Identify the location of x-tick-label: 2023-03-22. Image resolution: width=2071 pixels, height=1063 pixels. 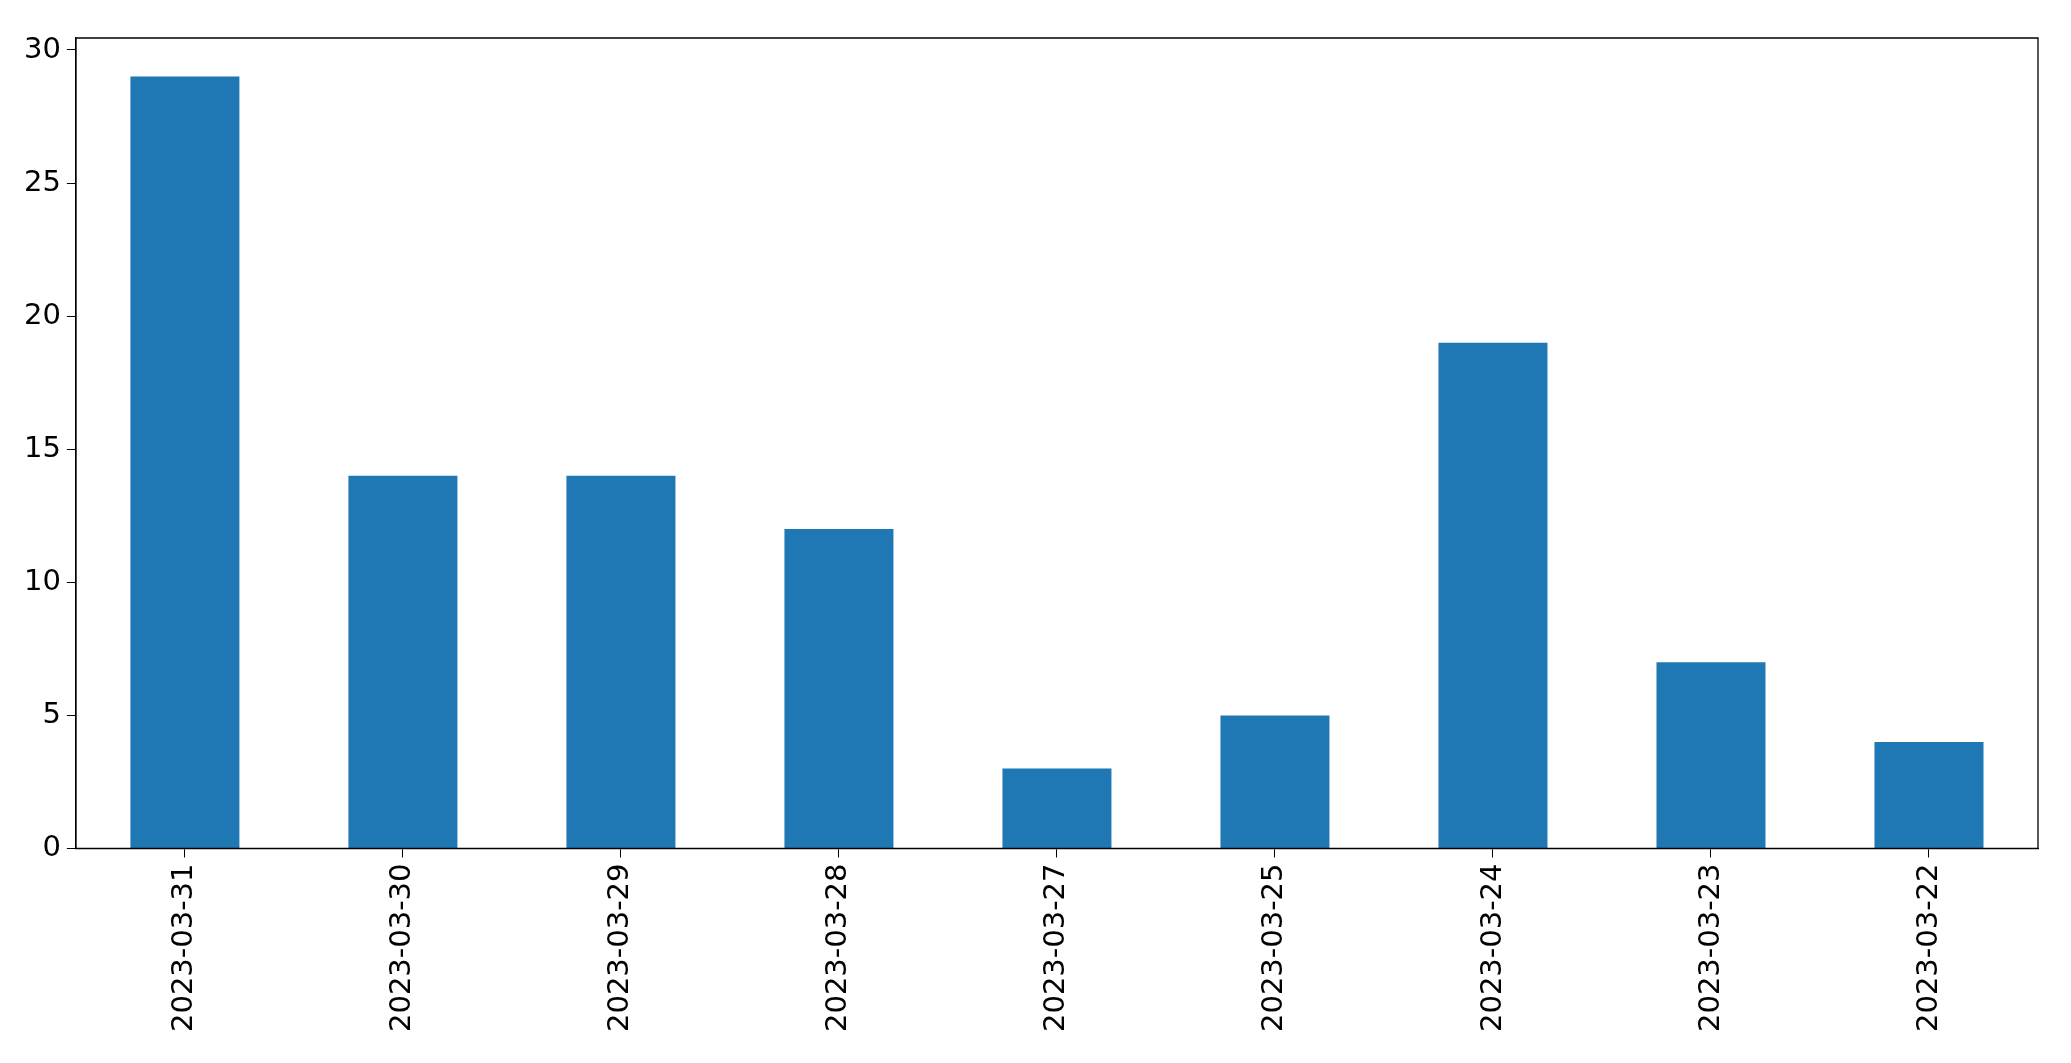
(1926, 948).